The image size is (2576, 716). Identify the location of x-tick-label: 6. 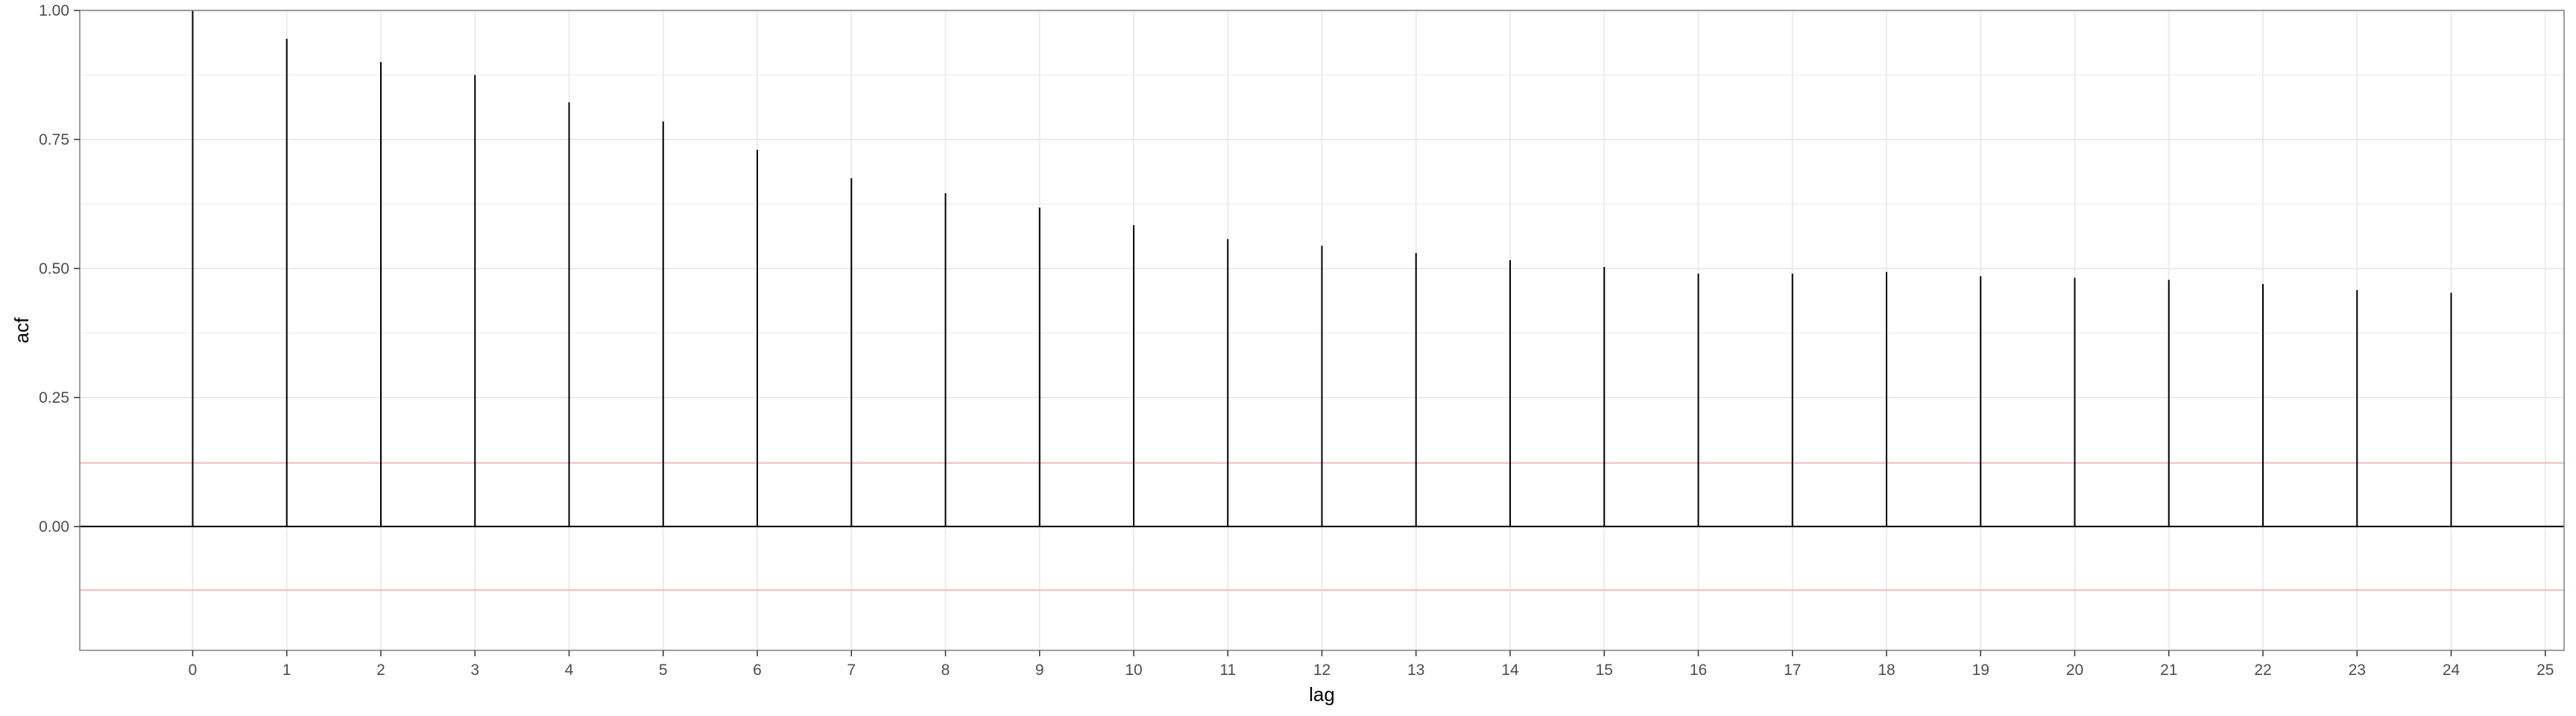
(757, 670).